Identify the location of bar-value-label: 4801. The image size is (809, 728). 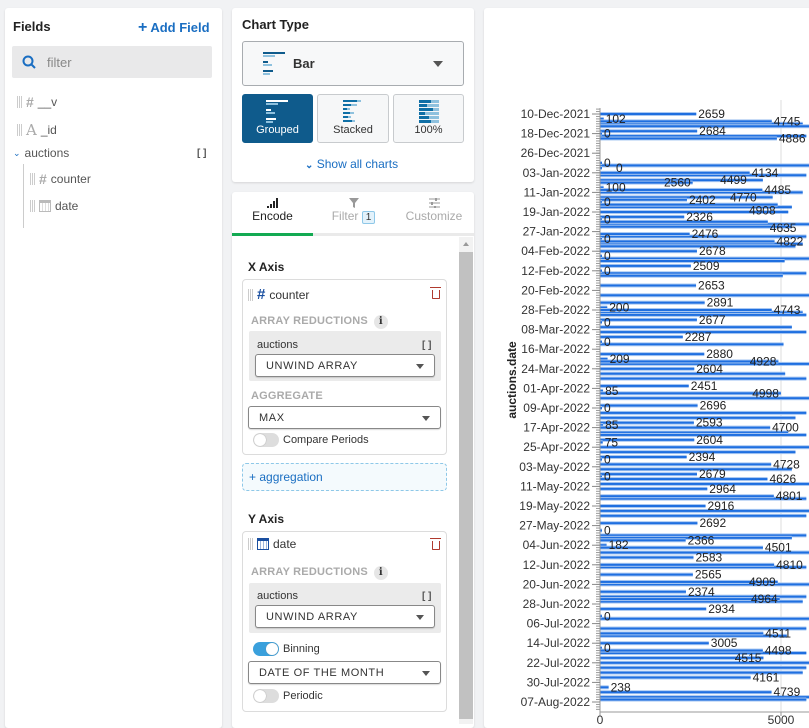
(789, 496).